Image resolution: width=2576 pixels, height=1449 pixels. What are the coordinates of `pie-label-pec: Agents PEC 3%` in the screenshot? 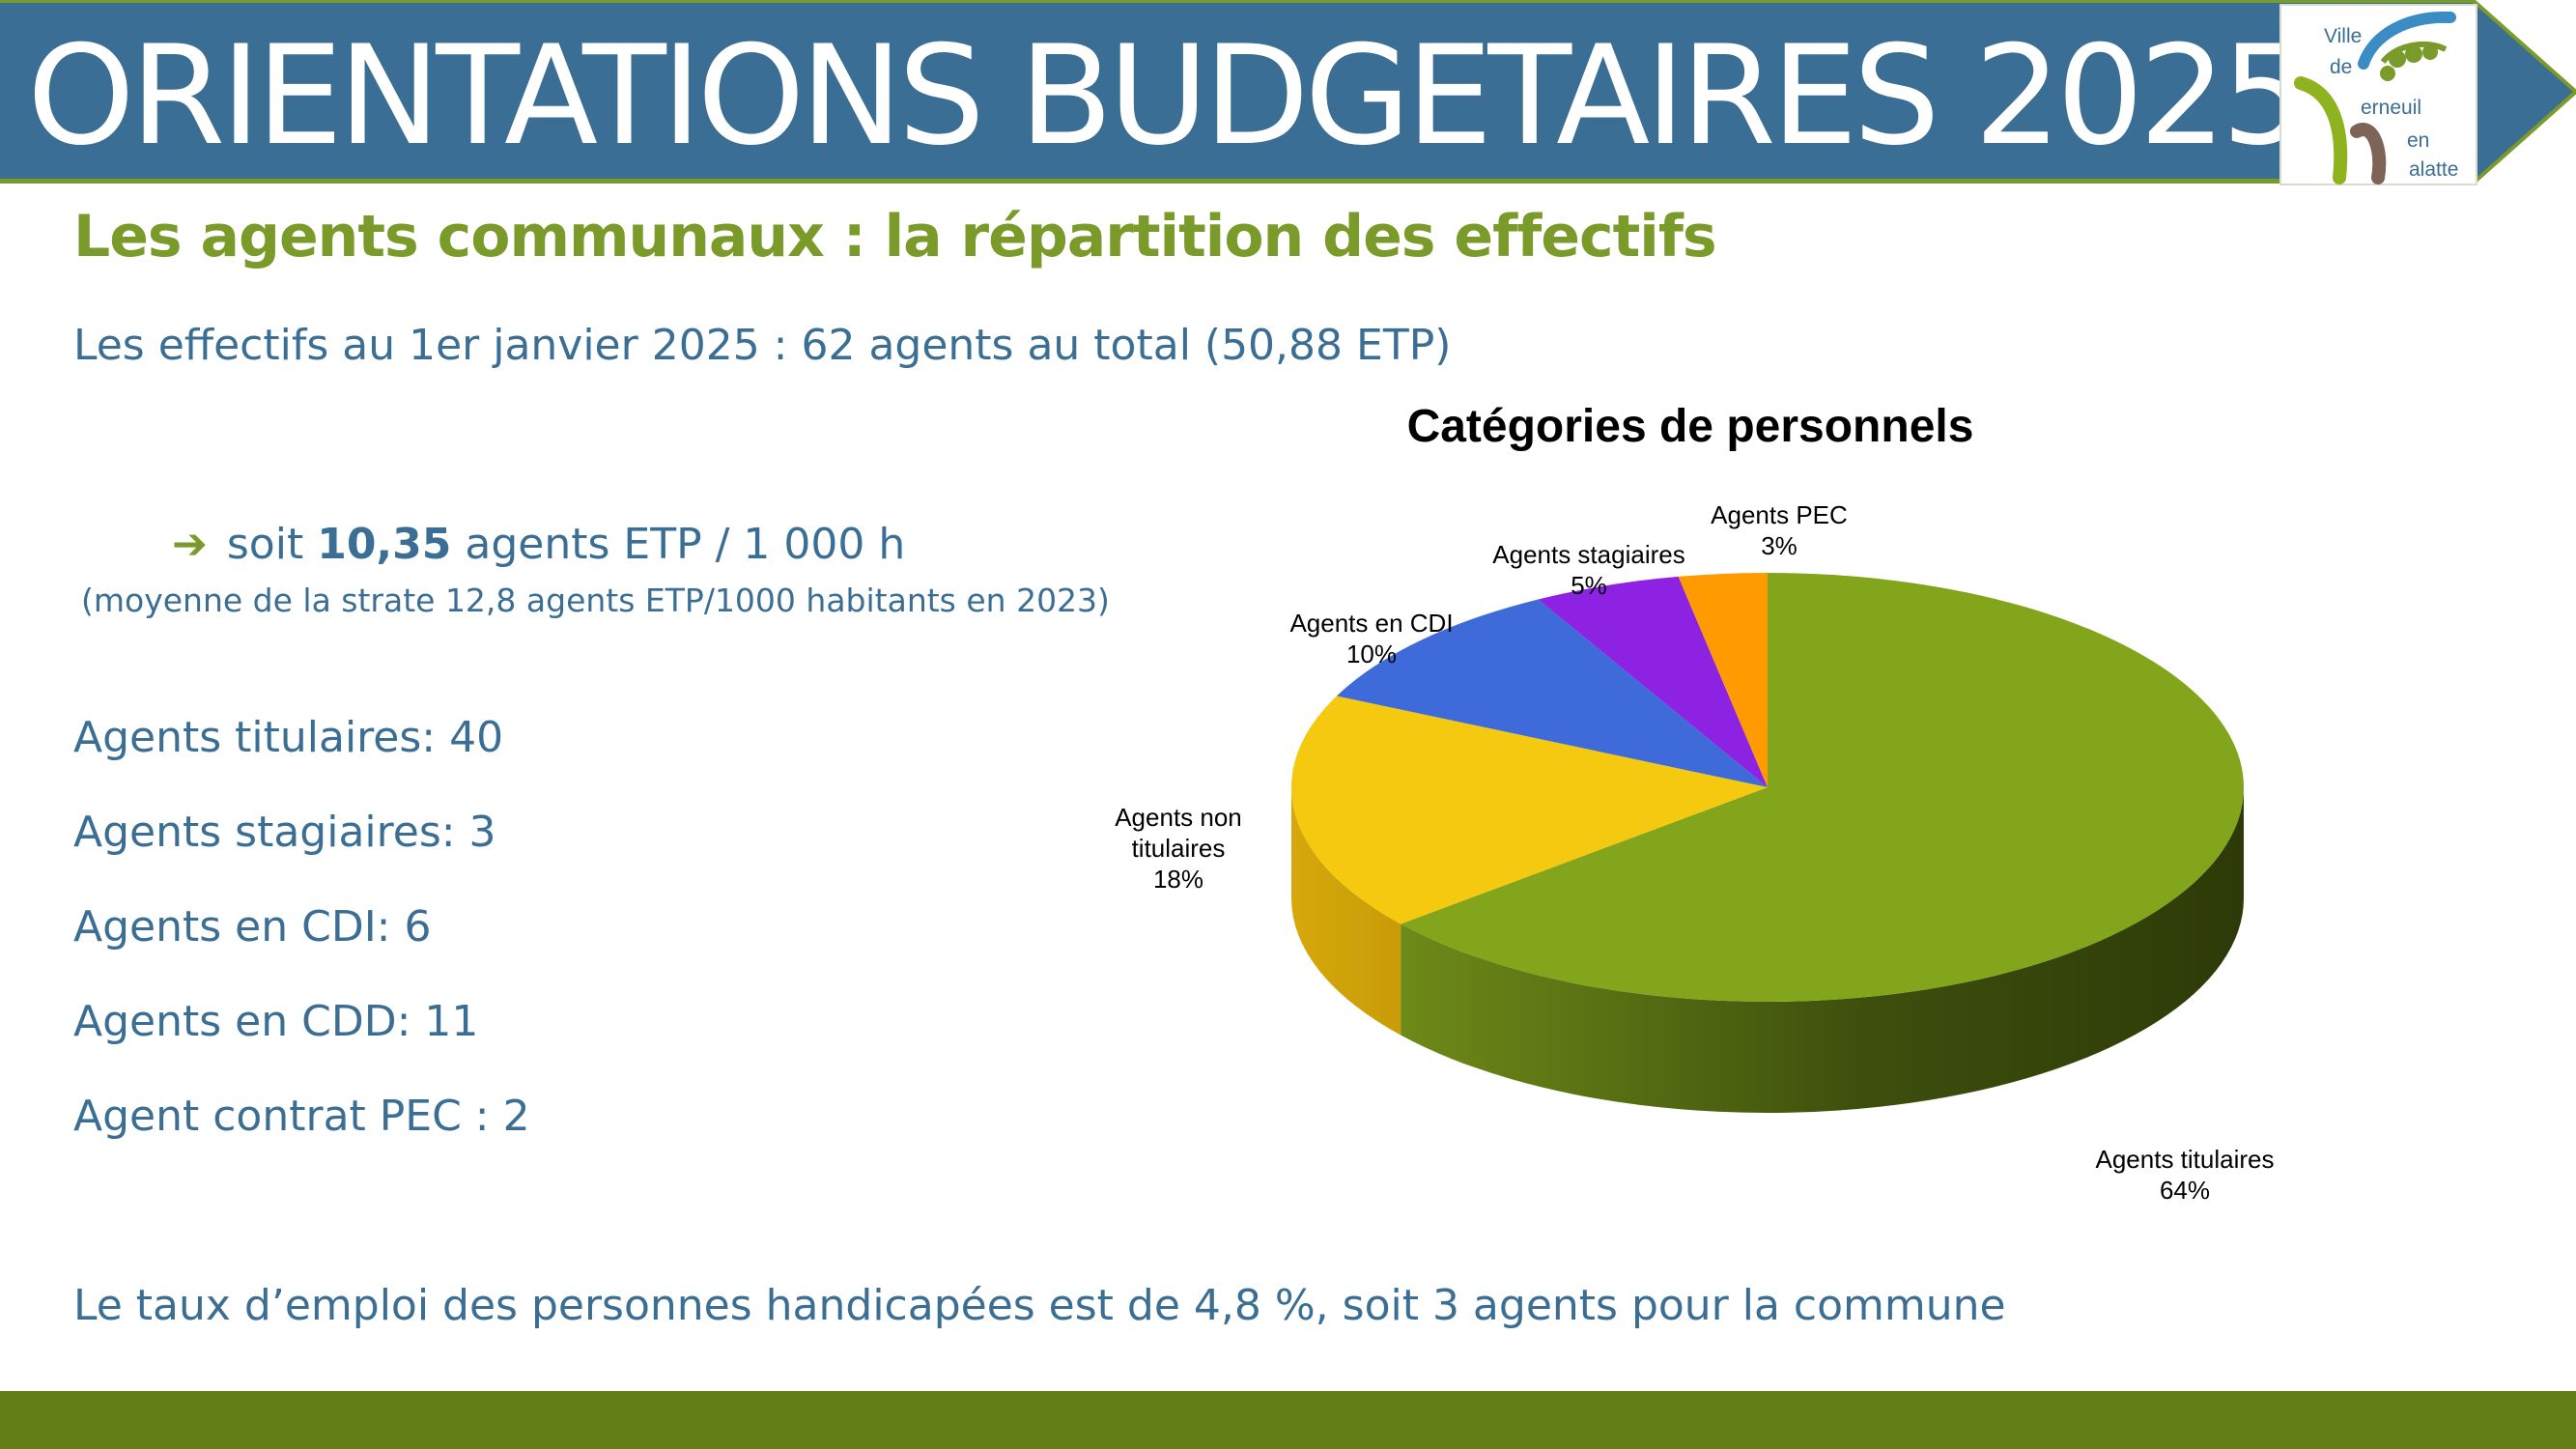 It's located at (1779, 530).